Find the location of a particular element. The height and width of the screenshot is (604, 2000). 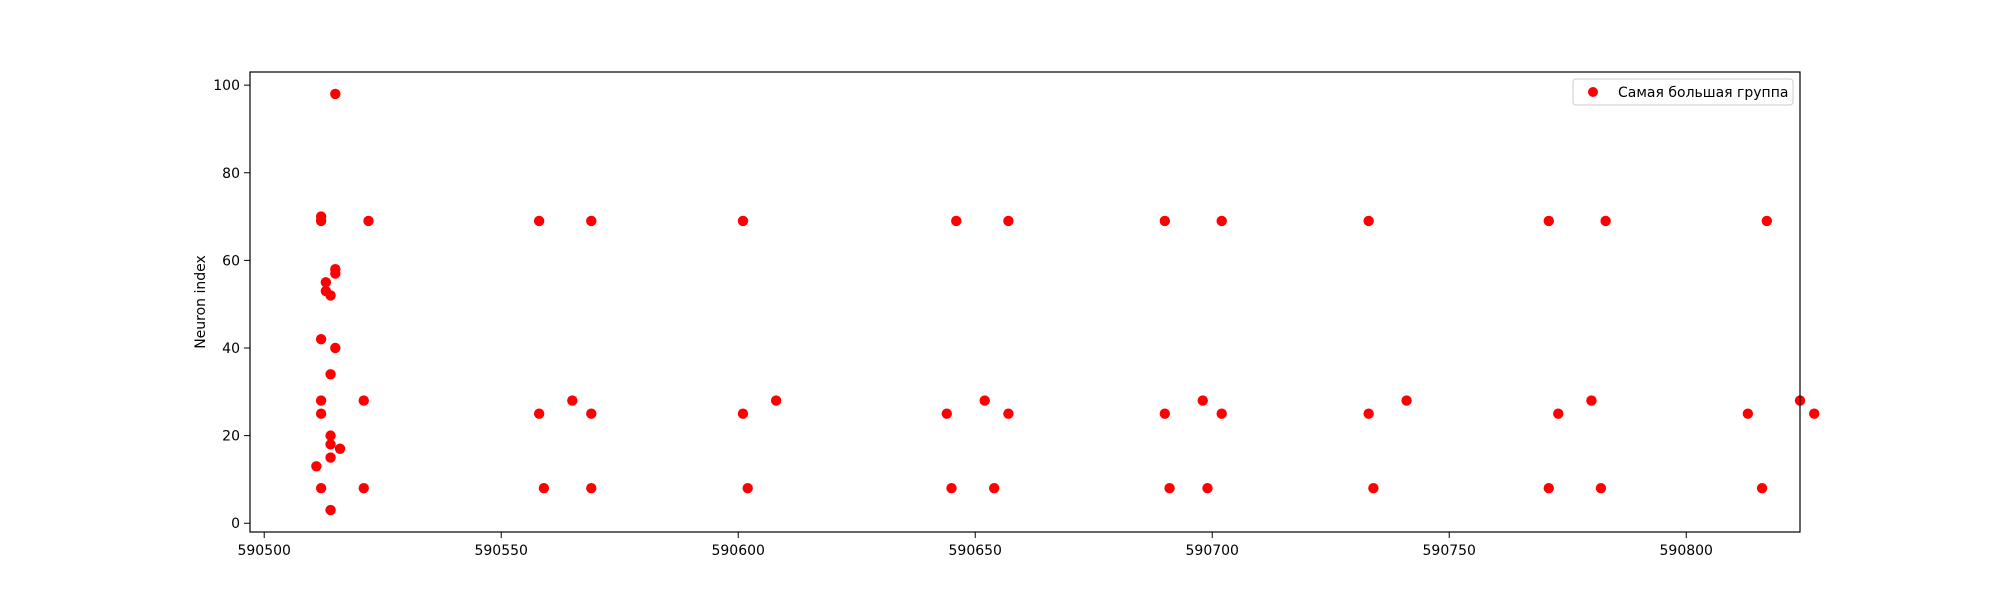

legend-frame is located at coordinates (1683, 92).